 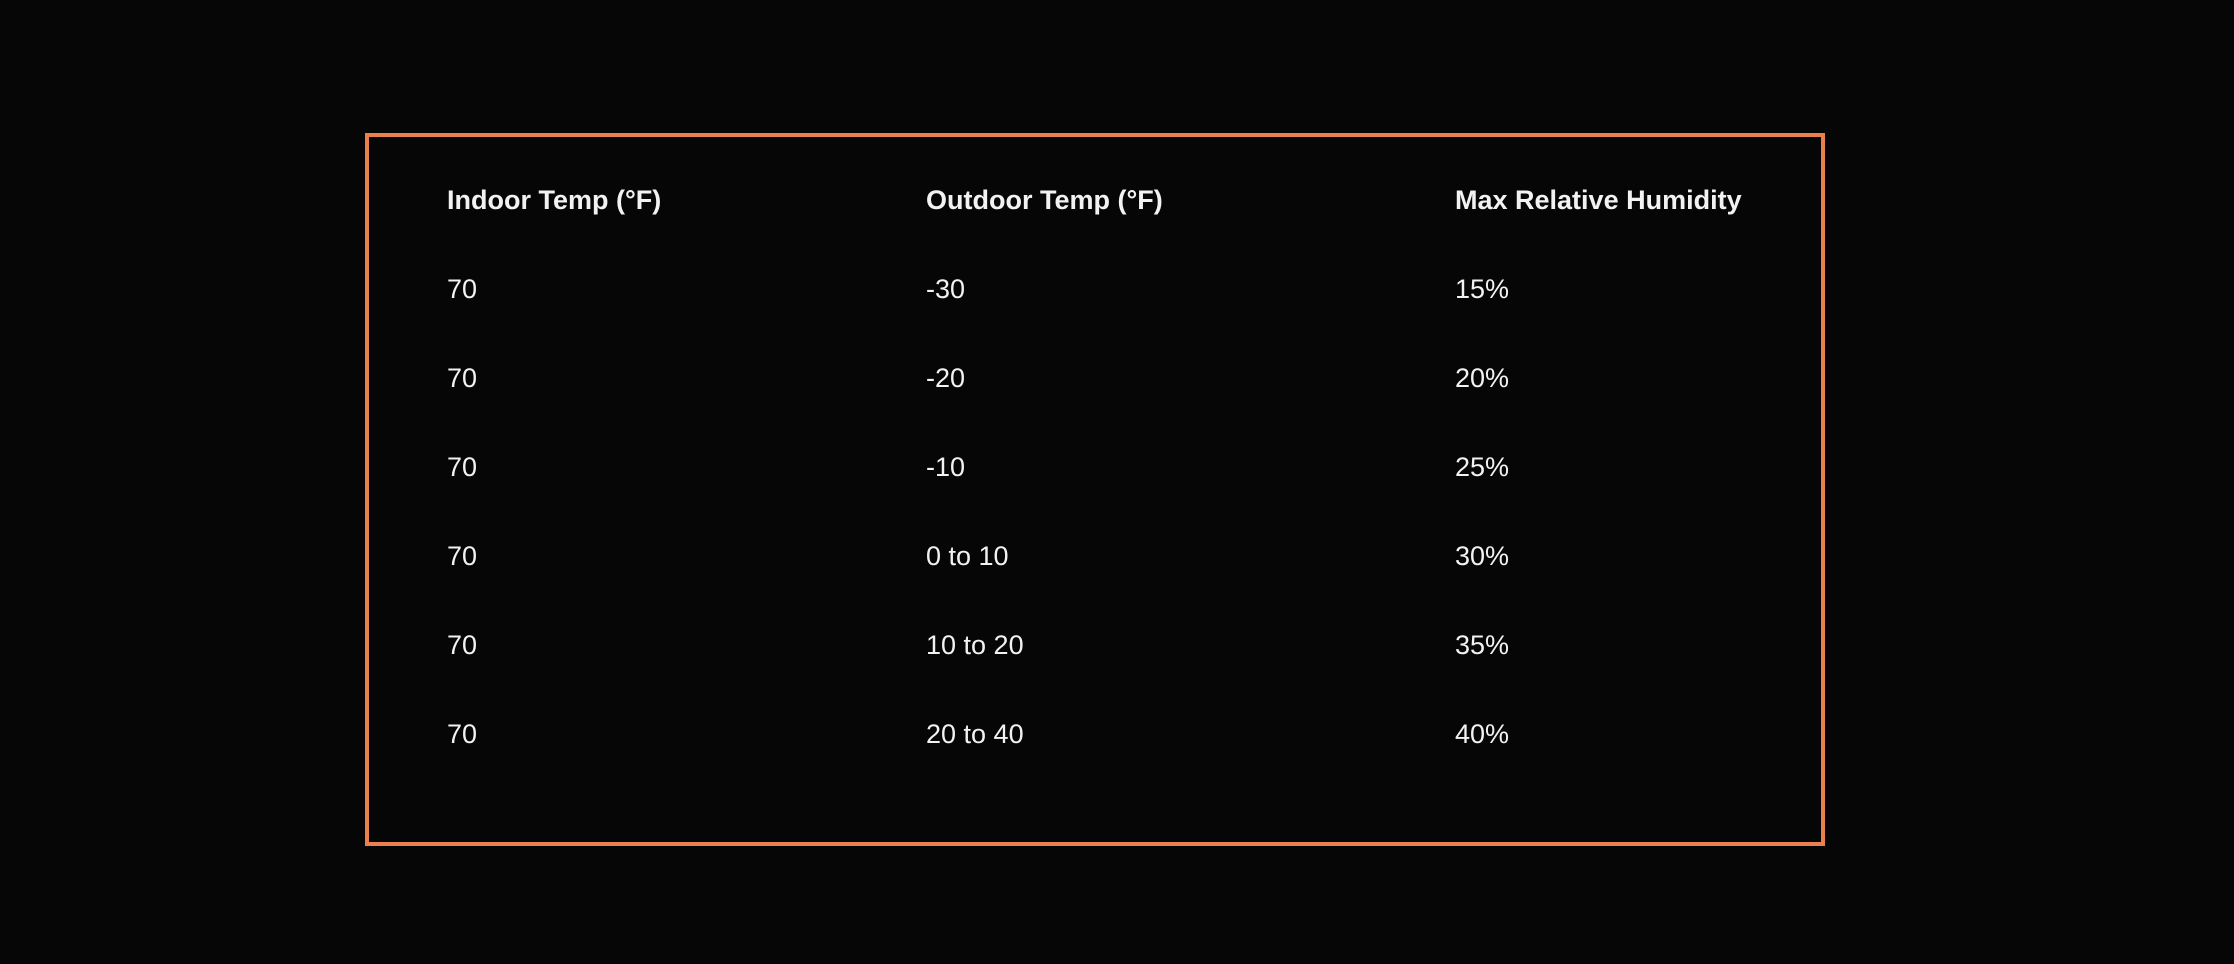 What do you see at coordinates (975, 734) in the screenshot?
I see `table-cell: 20 to 40` at bounding box center [975, 734].